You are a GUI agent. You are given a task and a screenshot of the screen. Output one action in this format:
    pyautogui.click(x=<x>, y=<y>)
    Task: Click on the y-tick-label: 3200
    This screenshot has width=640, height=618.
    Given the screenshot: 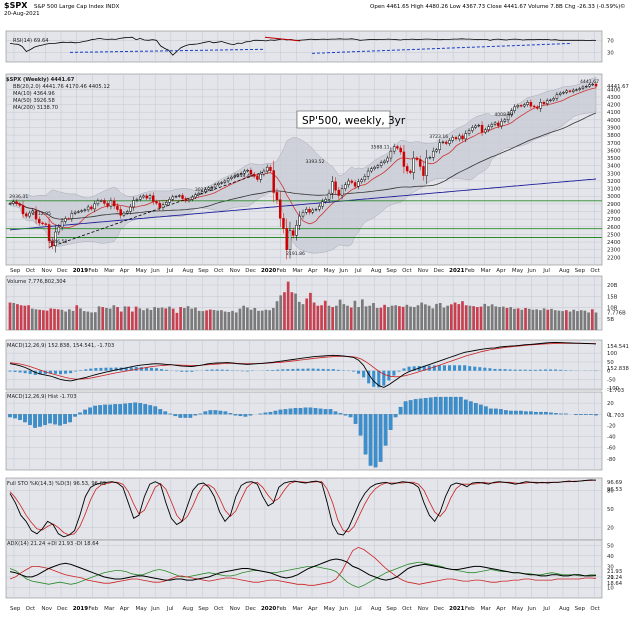 What is the action you would take?
    pyautogui.click(x=614, y=182)
    